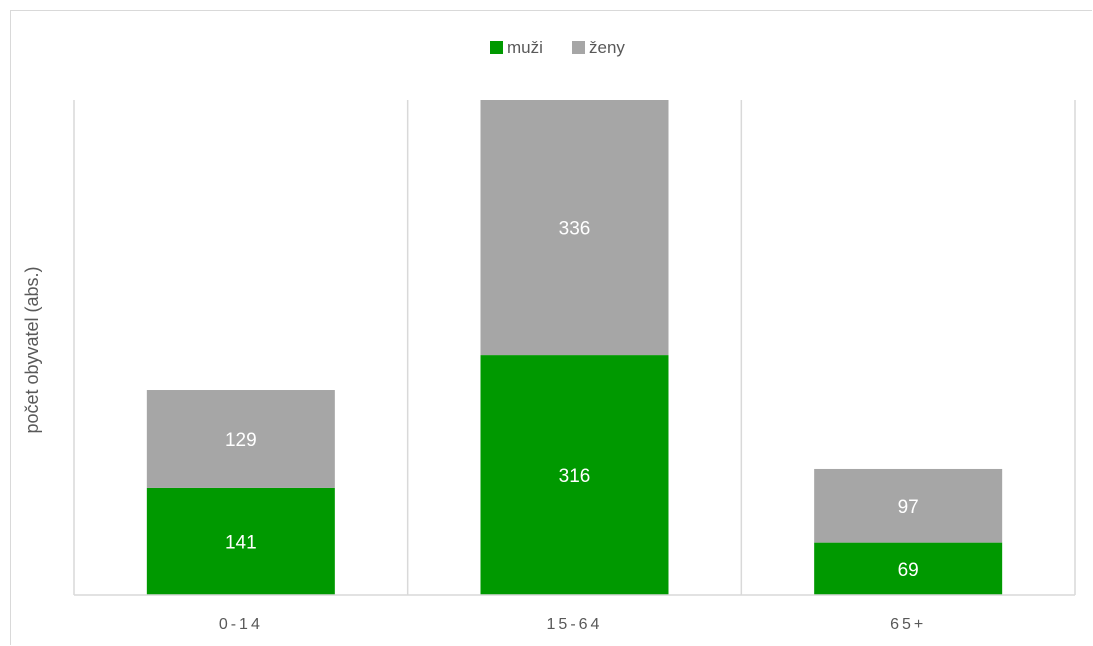  I want to click on legend-swatch-muzi, so click(496, 47).